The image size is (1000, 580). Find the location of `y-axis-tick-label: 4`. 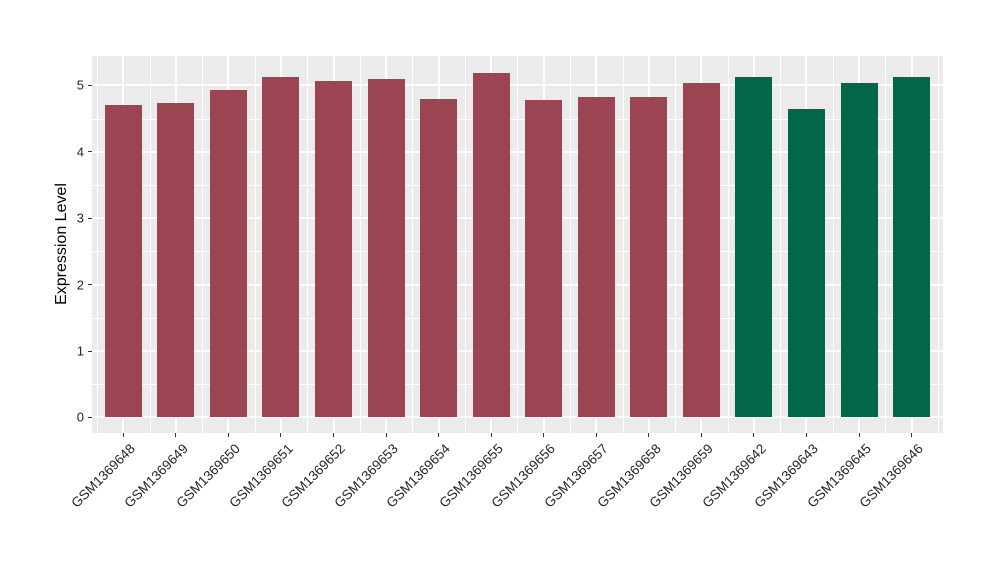

y-axis-tick-label: 4 is located at coordinates (80, 152).